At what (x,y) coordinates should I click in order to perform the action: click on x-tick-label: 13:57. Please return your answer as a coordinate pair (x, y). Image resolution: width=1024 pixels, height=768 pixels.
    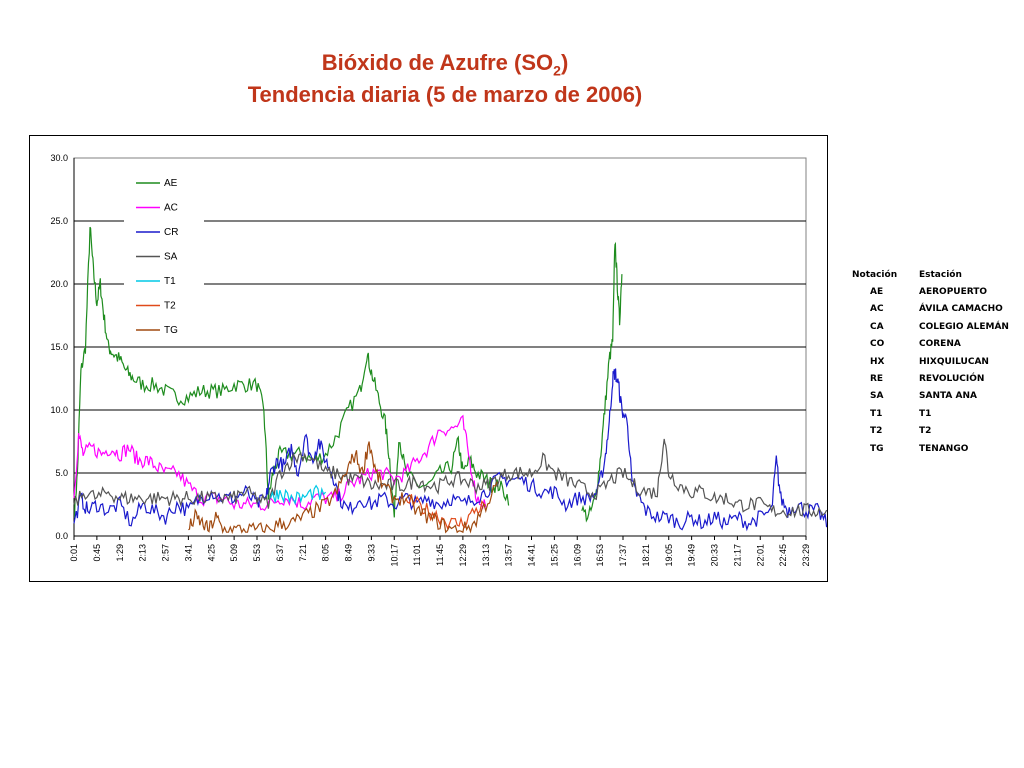
    Looking at the image, I should click on (509, 555).